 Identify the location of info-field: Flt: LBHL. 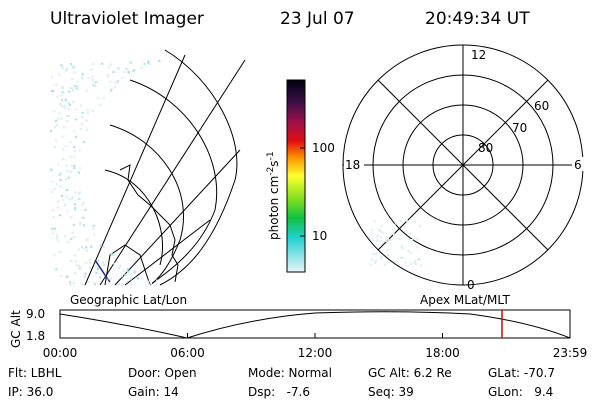
(35, 373).